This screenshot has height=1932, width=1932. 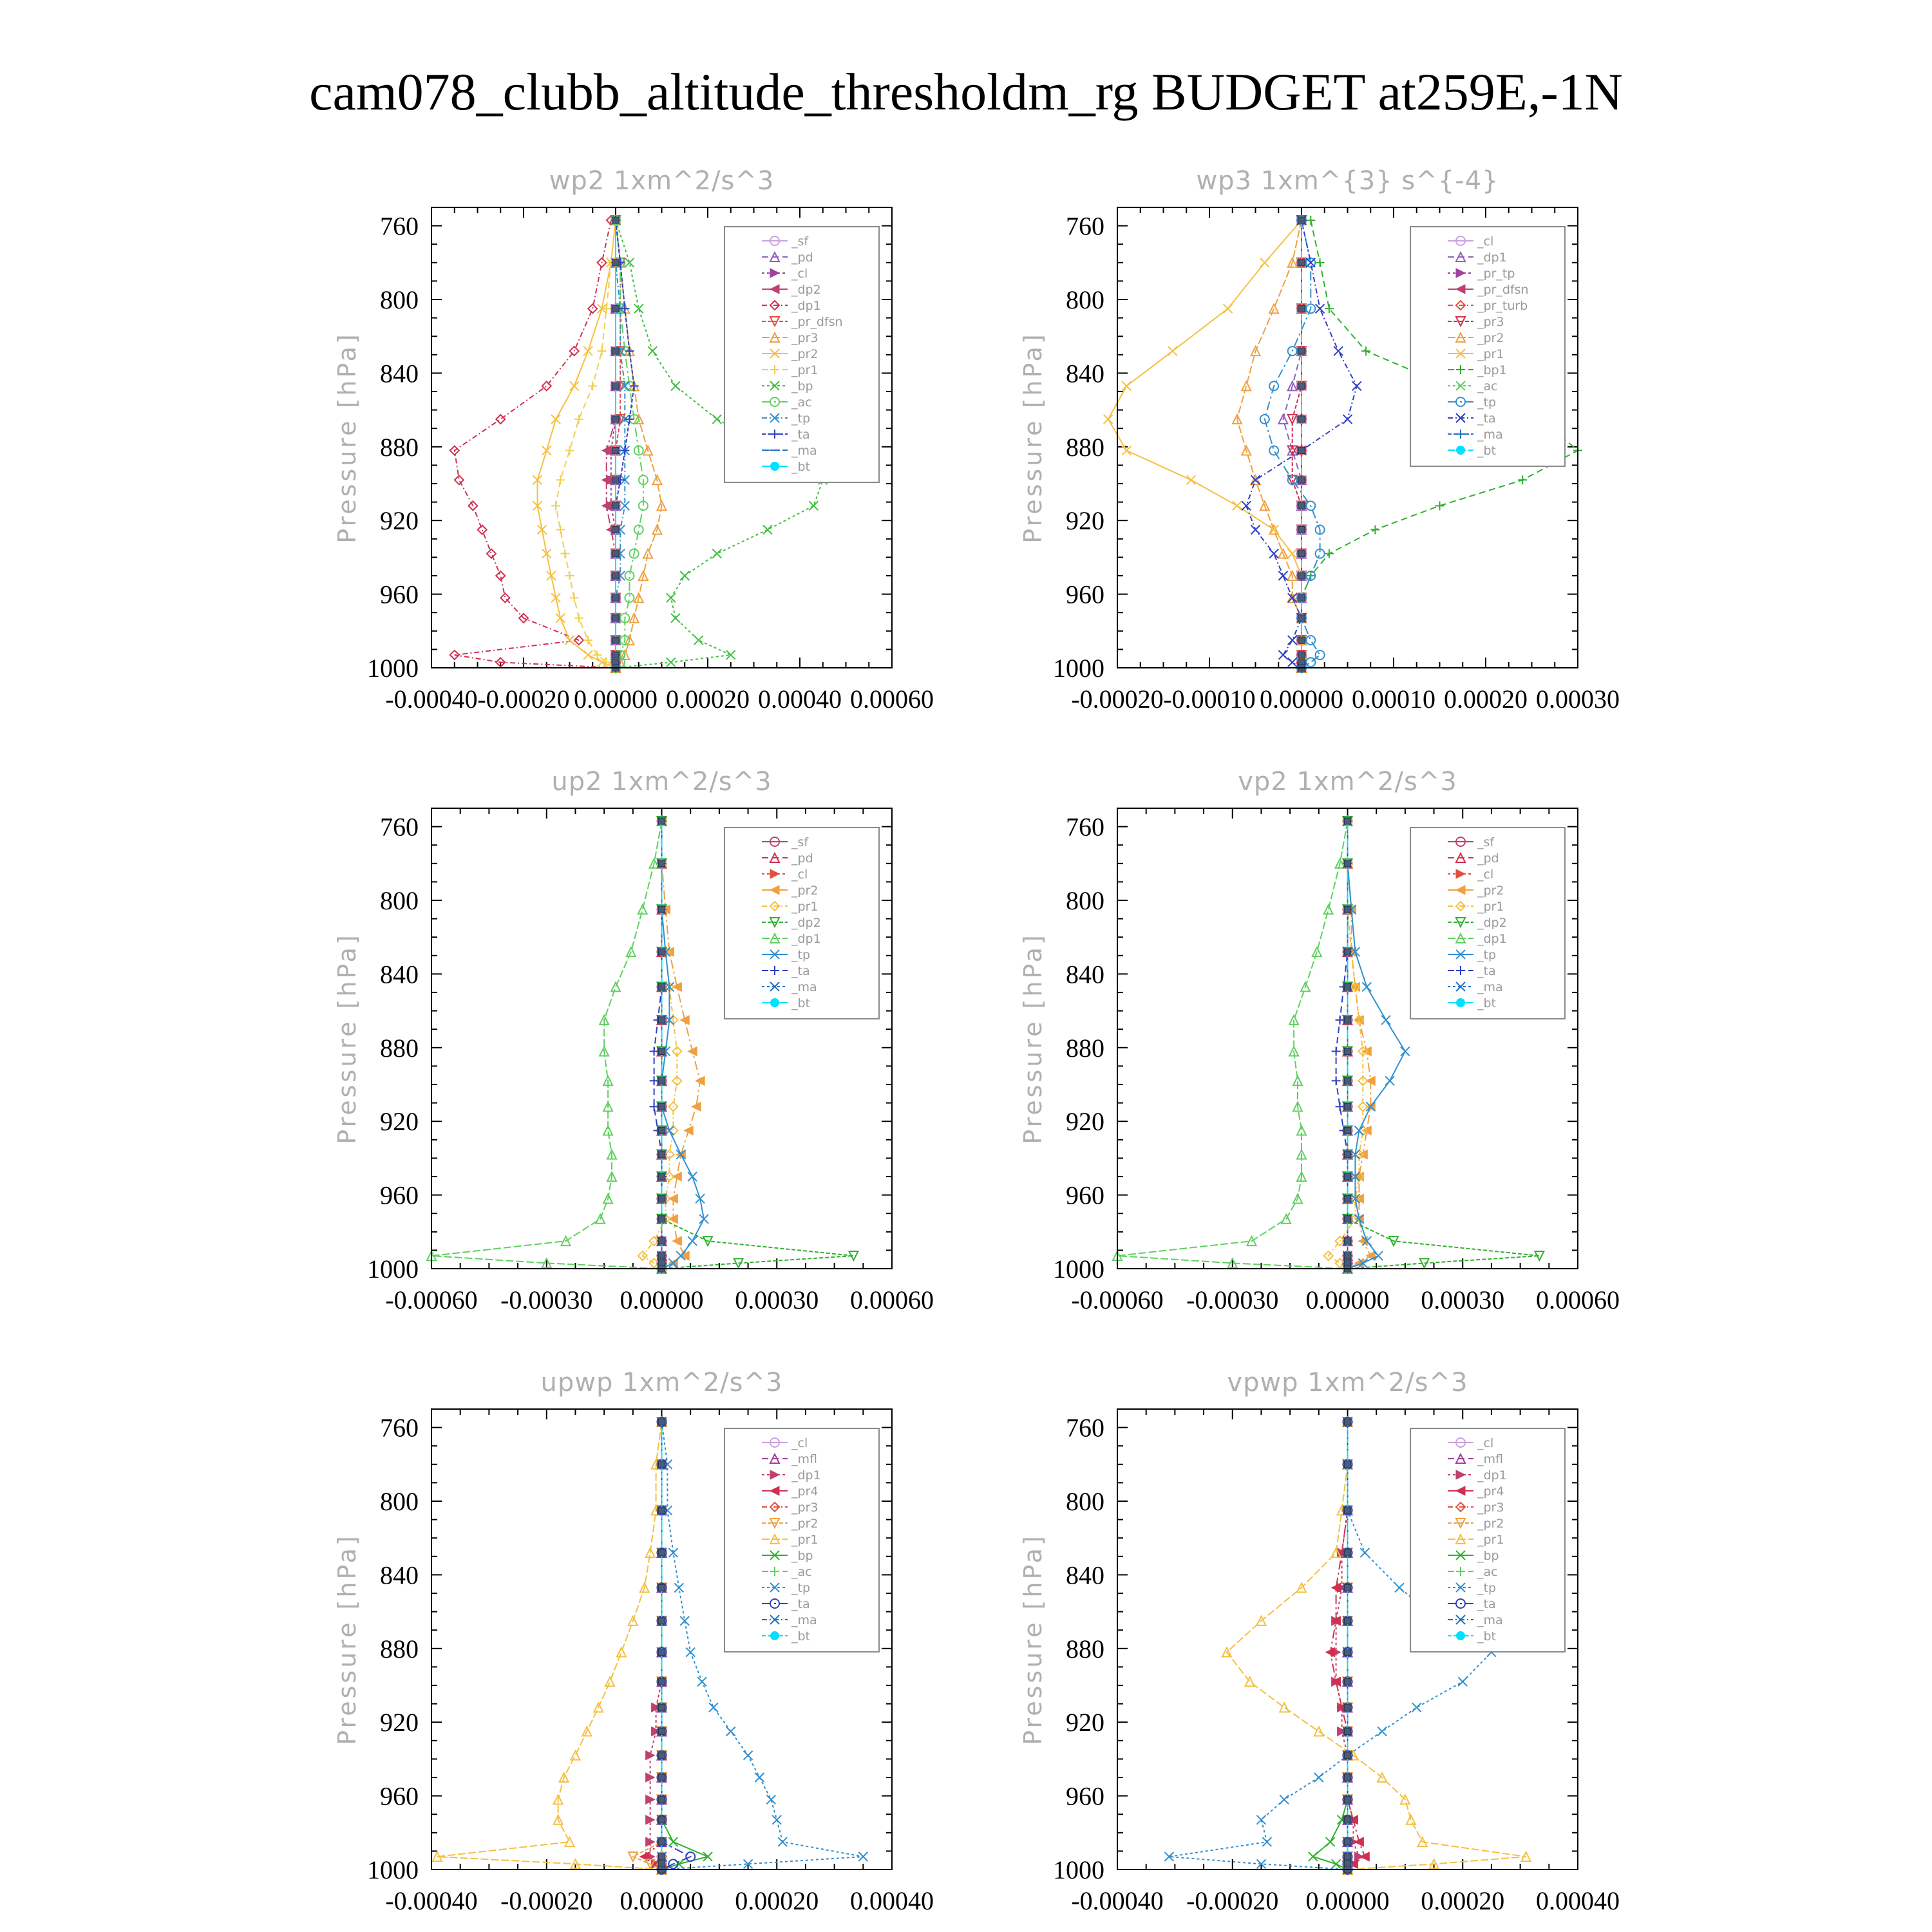 I want to click on legend-item: _pr2, so click(x=790, y=1524).